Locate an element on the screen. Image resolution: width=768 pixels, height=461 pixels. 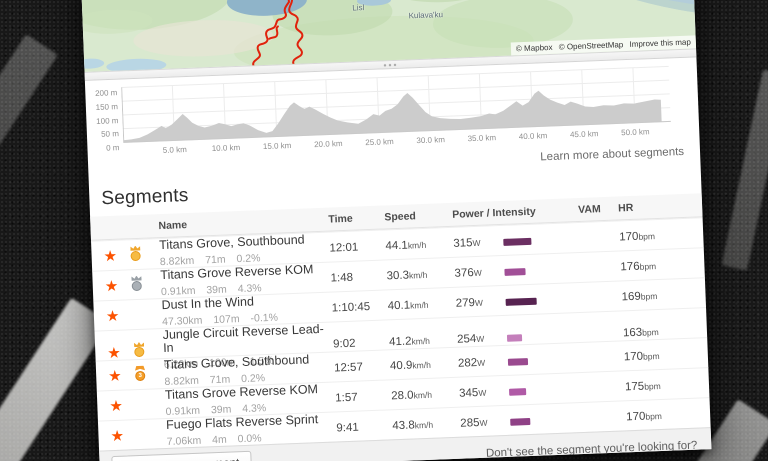
y-tick-label: 200 m is located at coordinates (106, 93).